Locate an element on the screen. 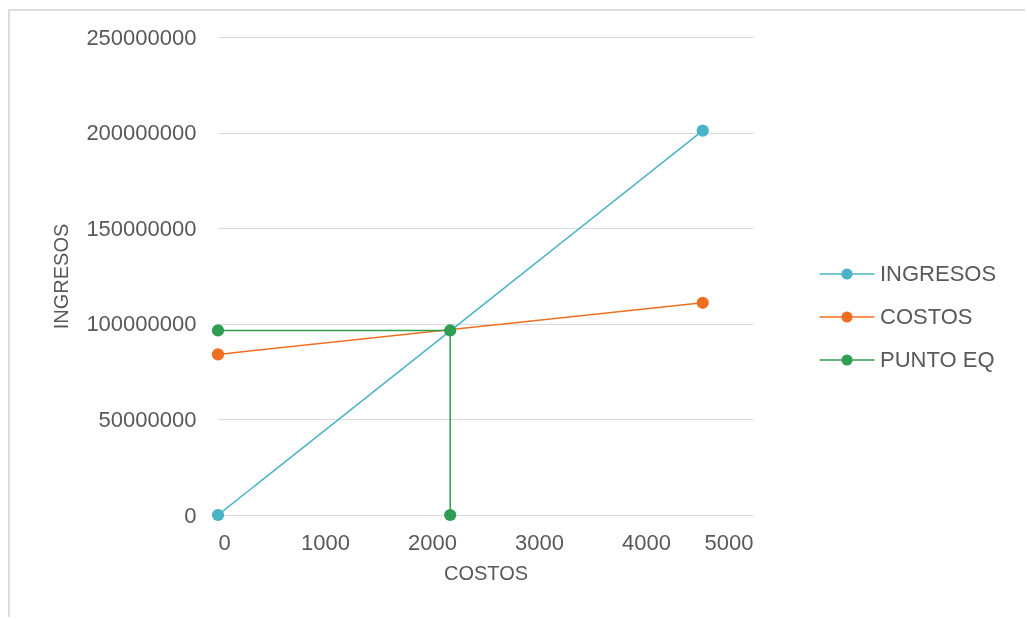 This screenshot has height=619, width=1027. x-axis-title: COSTOS is located at coordinates (486, 572).